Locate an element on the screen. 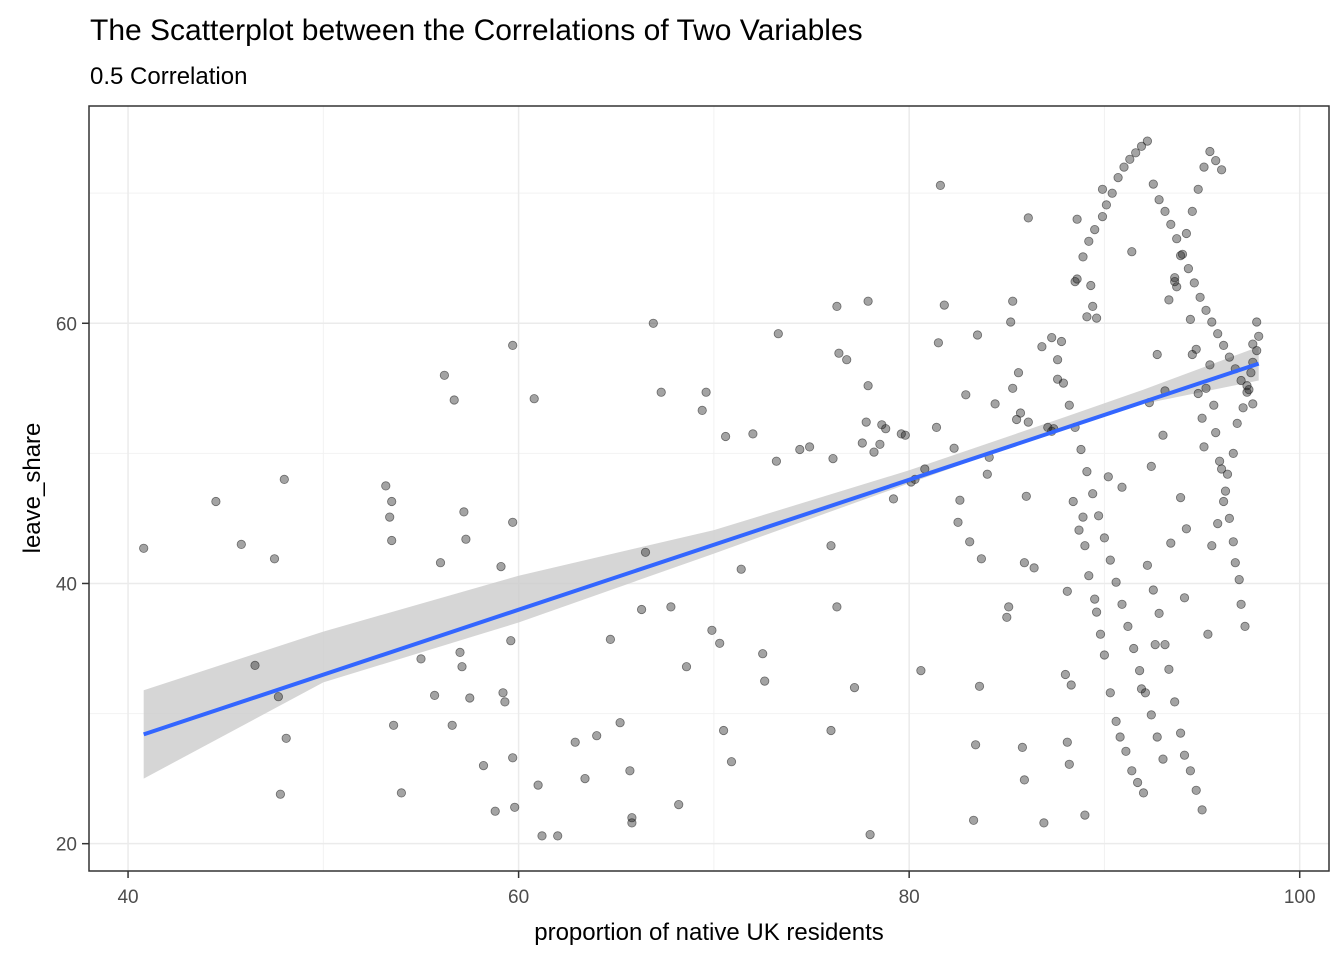  y-tick-label: 40 is located at coordinates (66, 584).